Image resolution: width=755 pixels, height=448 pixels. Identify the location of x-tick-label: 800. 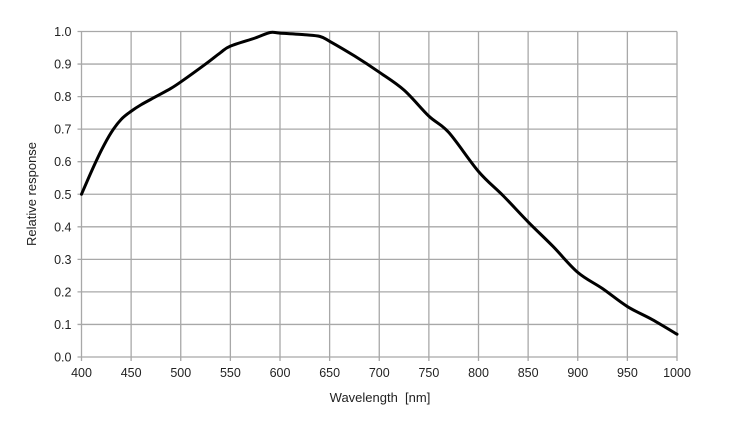
(478, 373).